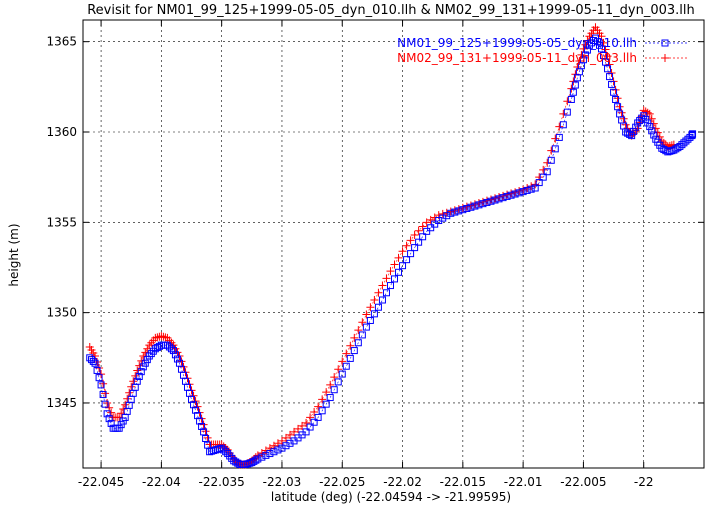  I want to click on x-tick-label: -22.03, so click(282, 482).